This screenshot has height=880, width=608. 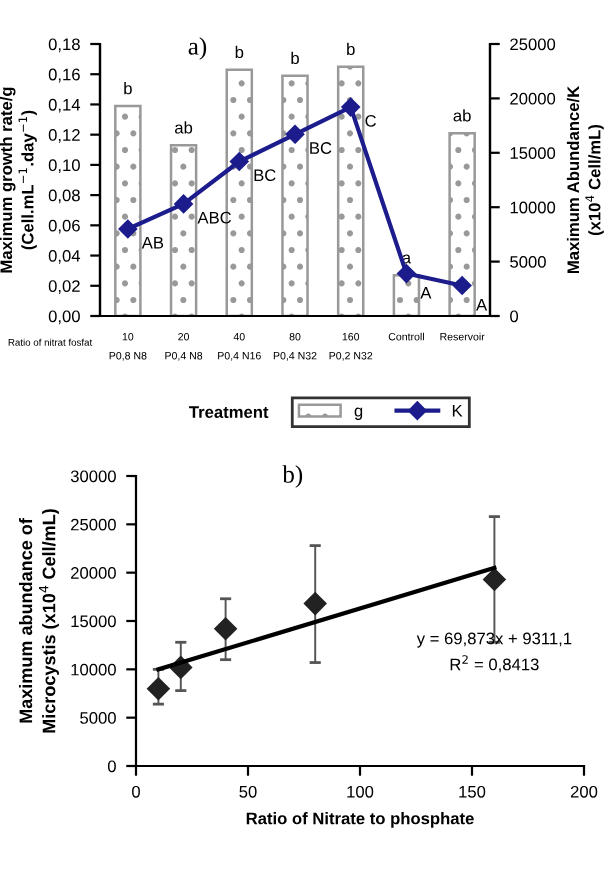 What do you see at coordinates (472, 791) in the screenshot?
I see `x-tick-label: 150` at bounding box center [472, 791].